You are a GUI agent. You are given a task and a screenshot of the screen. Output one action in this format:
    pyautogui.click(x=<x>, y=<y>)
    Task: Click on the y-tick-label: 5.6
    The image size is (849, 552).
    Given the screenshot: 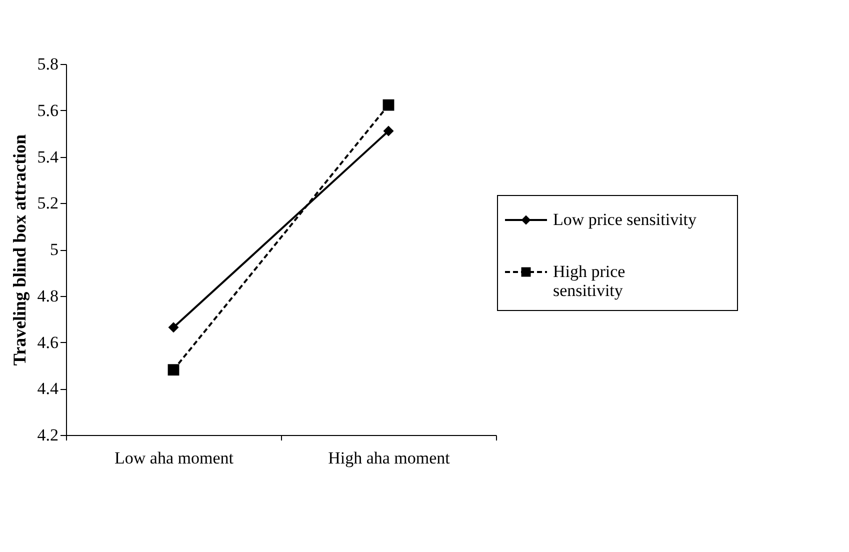 What is the action you would take?
    pyautogui.click(x=47, y=110)
    